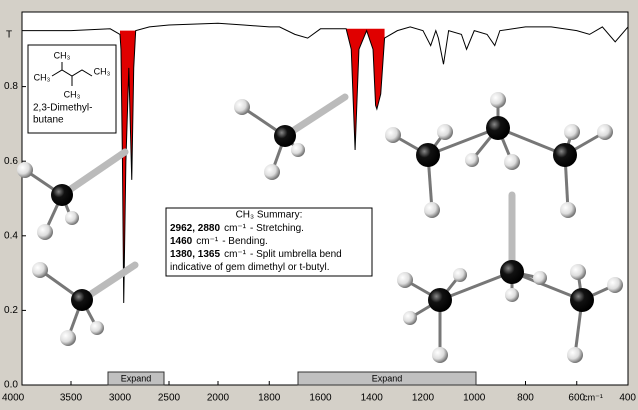 The image size is (638, 410). I want to click on summary-line: indicative of gem dimethyl or t-butyl., so click(250, 267).